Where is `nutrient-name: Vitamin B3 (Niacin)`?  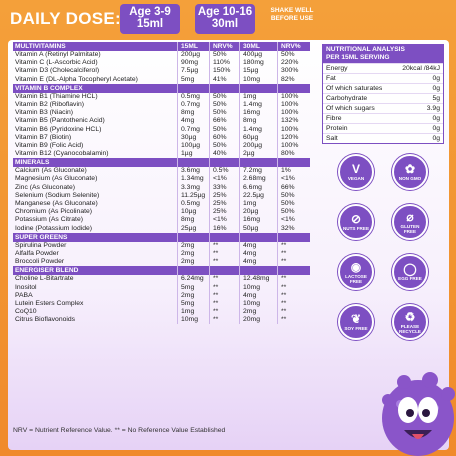
nutrient-name: Vitamin B3 (Niacin) is located at coordinates (44, 113).